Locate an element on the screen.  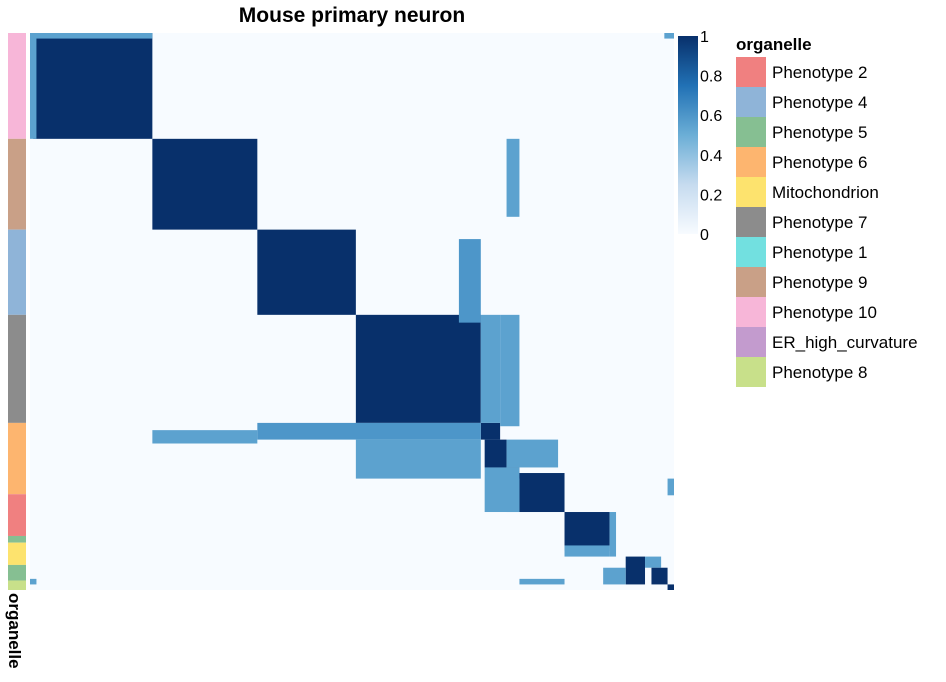
colorbar-tick-label: 0.8 is located at coordinates (711, 77).